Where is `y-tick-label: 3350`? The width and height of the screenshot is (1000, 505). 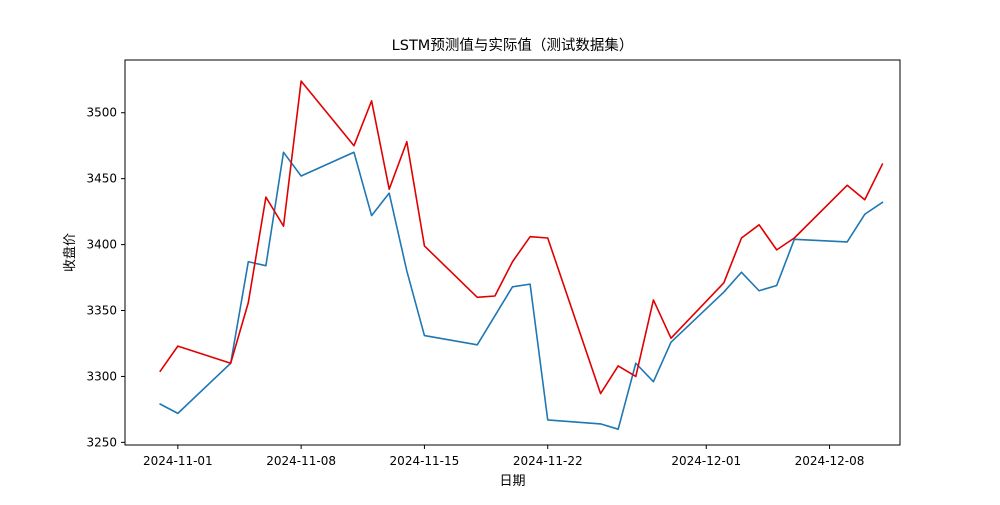
y-tick-label: 3350 is located at coordinates (101, 311).